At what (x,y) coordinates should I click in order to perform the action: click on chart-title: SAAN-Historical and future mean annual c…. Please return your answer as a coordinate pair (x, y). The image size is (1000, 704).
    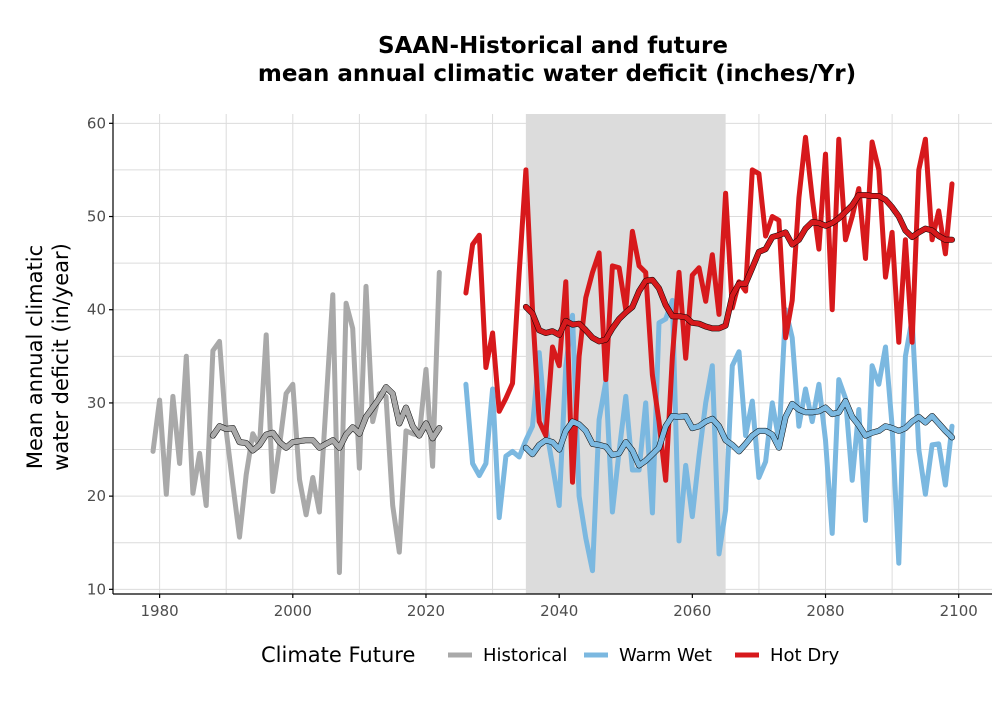
    Looking at the image, I should click on (557, 60).